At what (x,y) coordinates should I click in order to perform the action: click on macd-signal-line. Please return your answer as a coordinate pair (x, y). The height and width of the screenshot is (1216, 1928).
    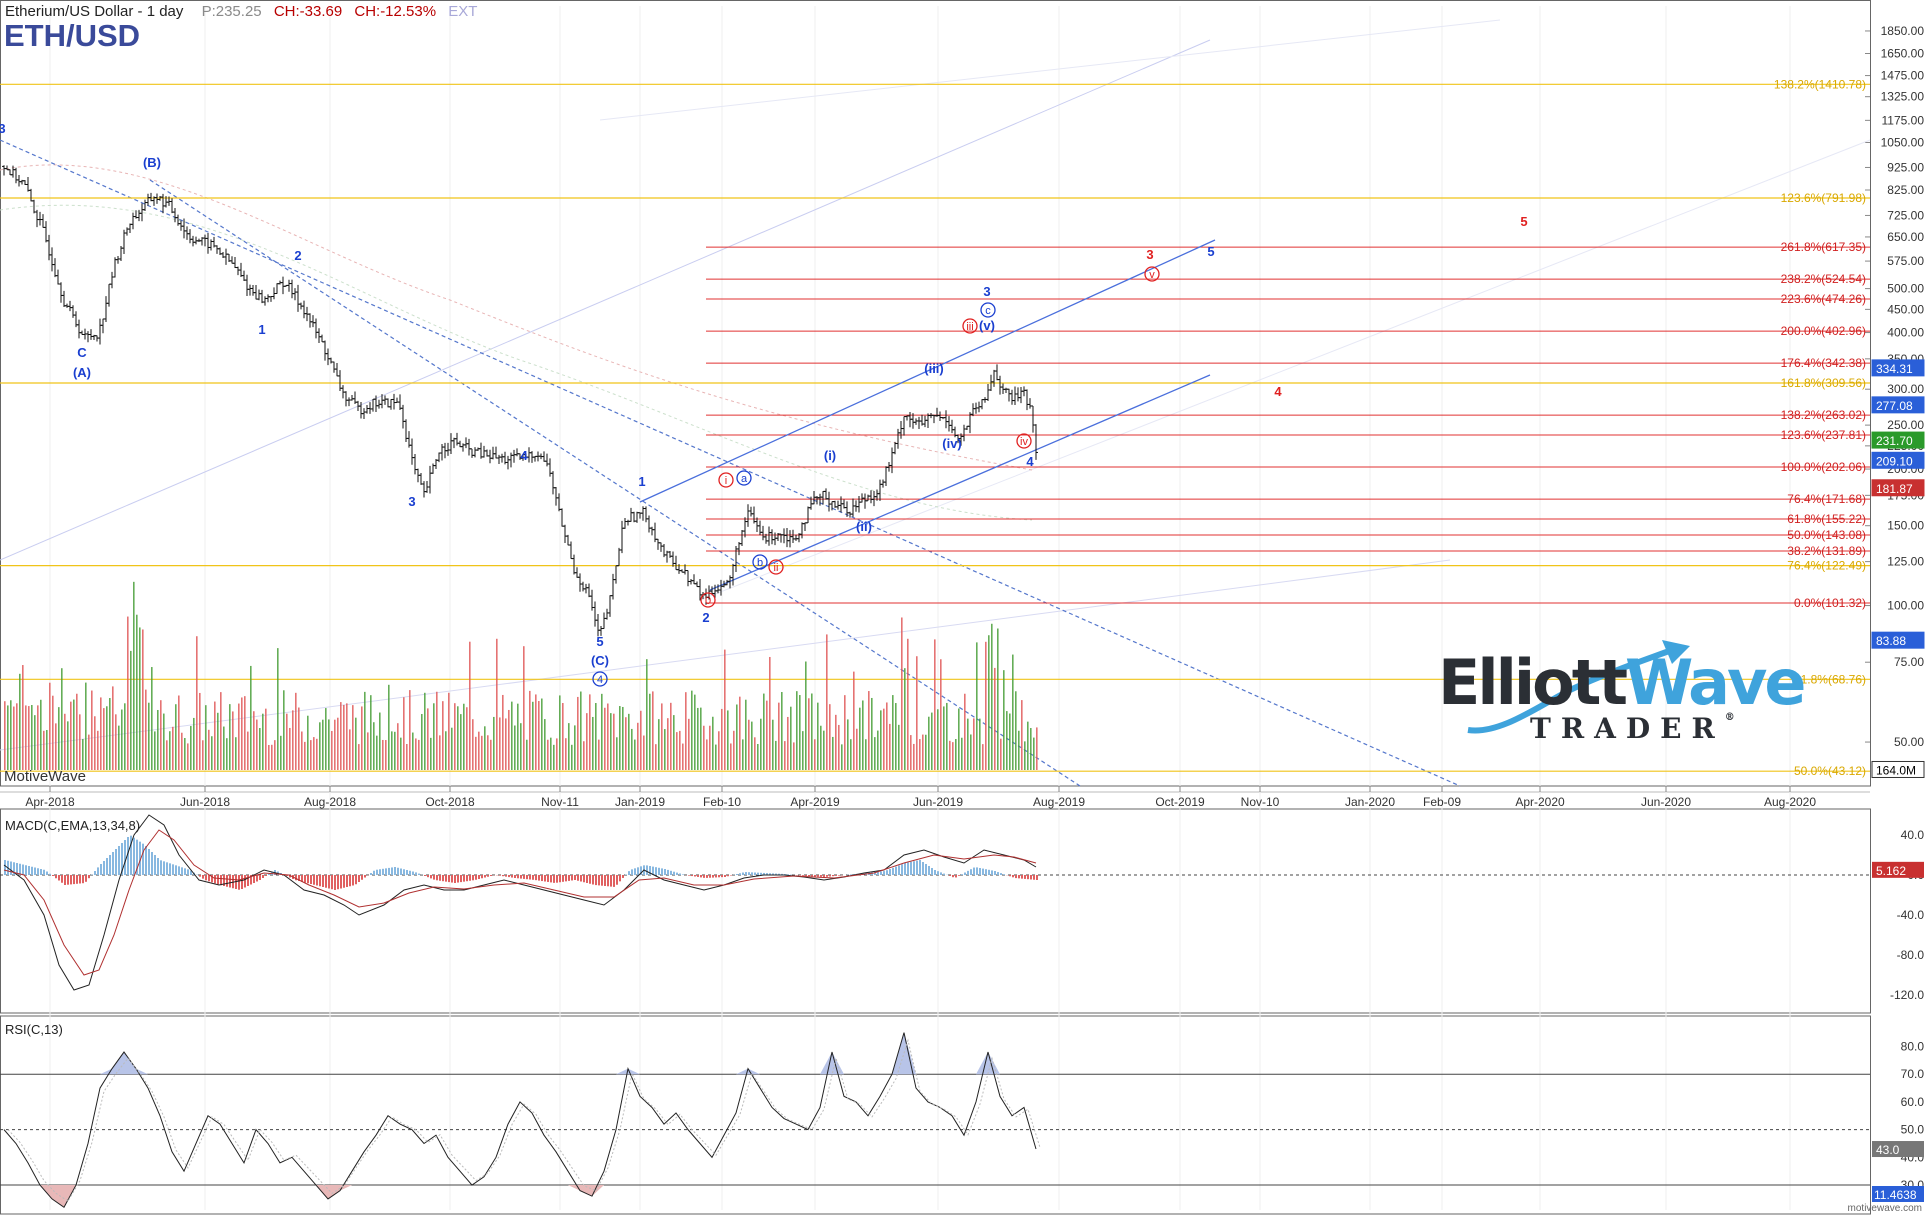
    Looking at the image, I should click on (520, 902).